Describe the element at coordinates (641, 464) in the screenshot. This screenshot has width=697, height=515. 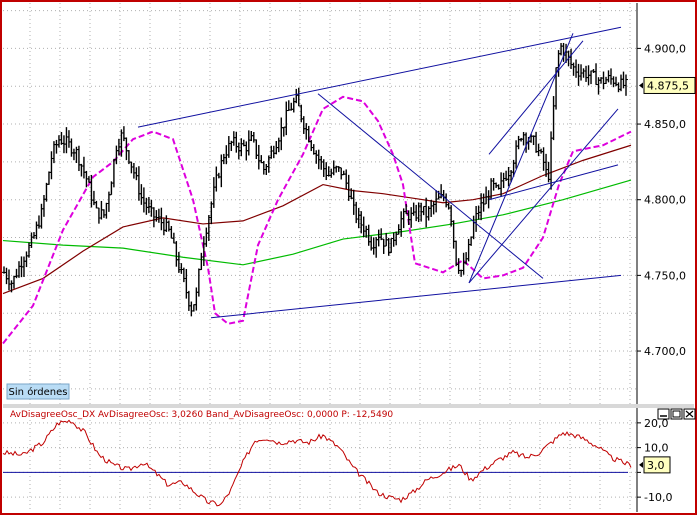
I see `osc-last-arrow` at that location.